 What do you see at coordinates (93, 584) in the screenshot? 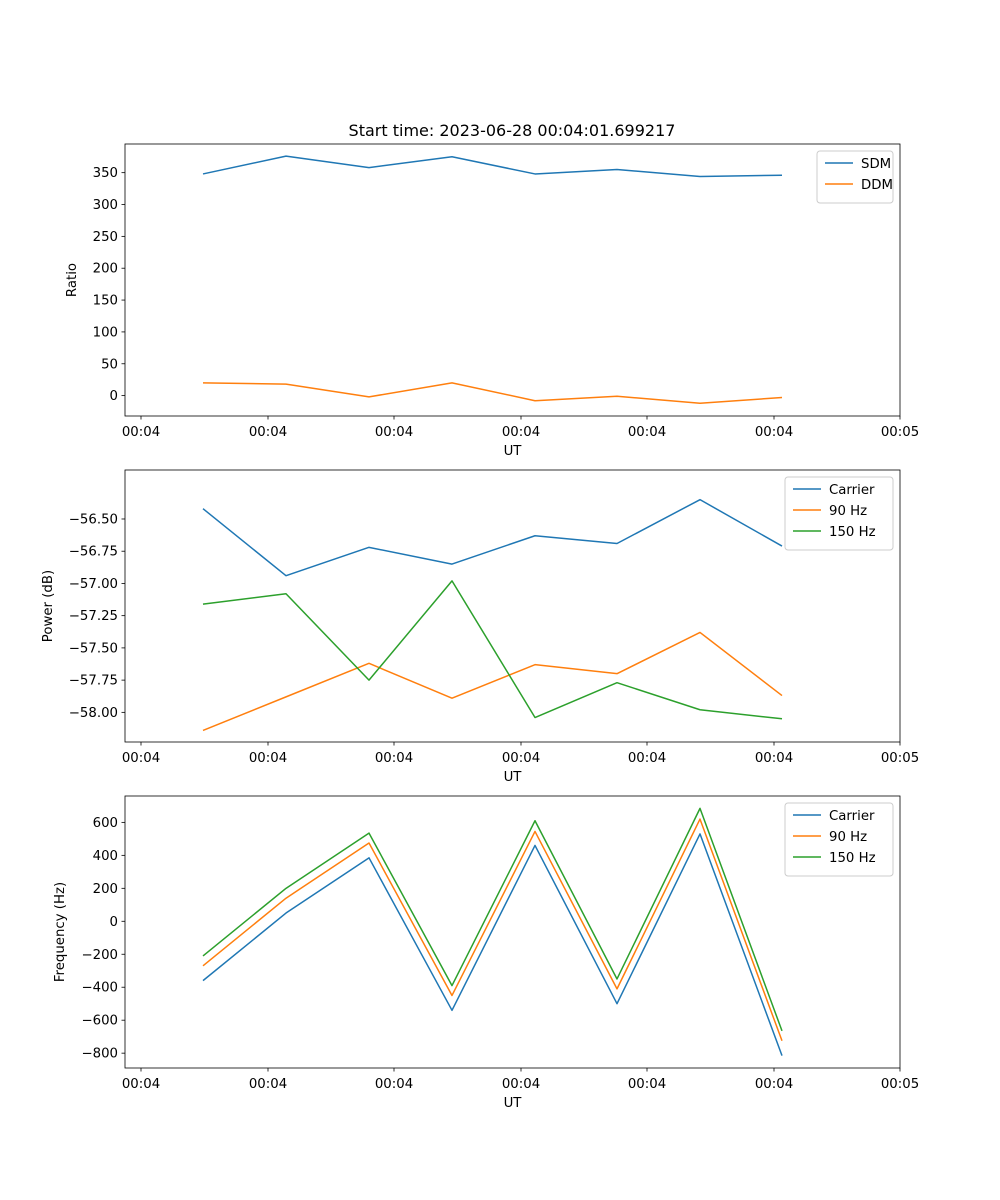
I see `y-tick-label: −57.00` at bounding box center [93, 584].